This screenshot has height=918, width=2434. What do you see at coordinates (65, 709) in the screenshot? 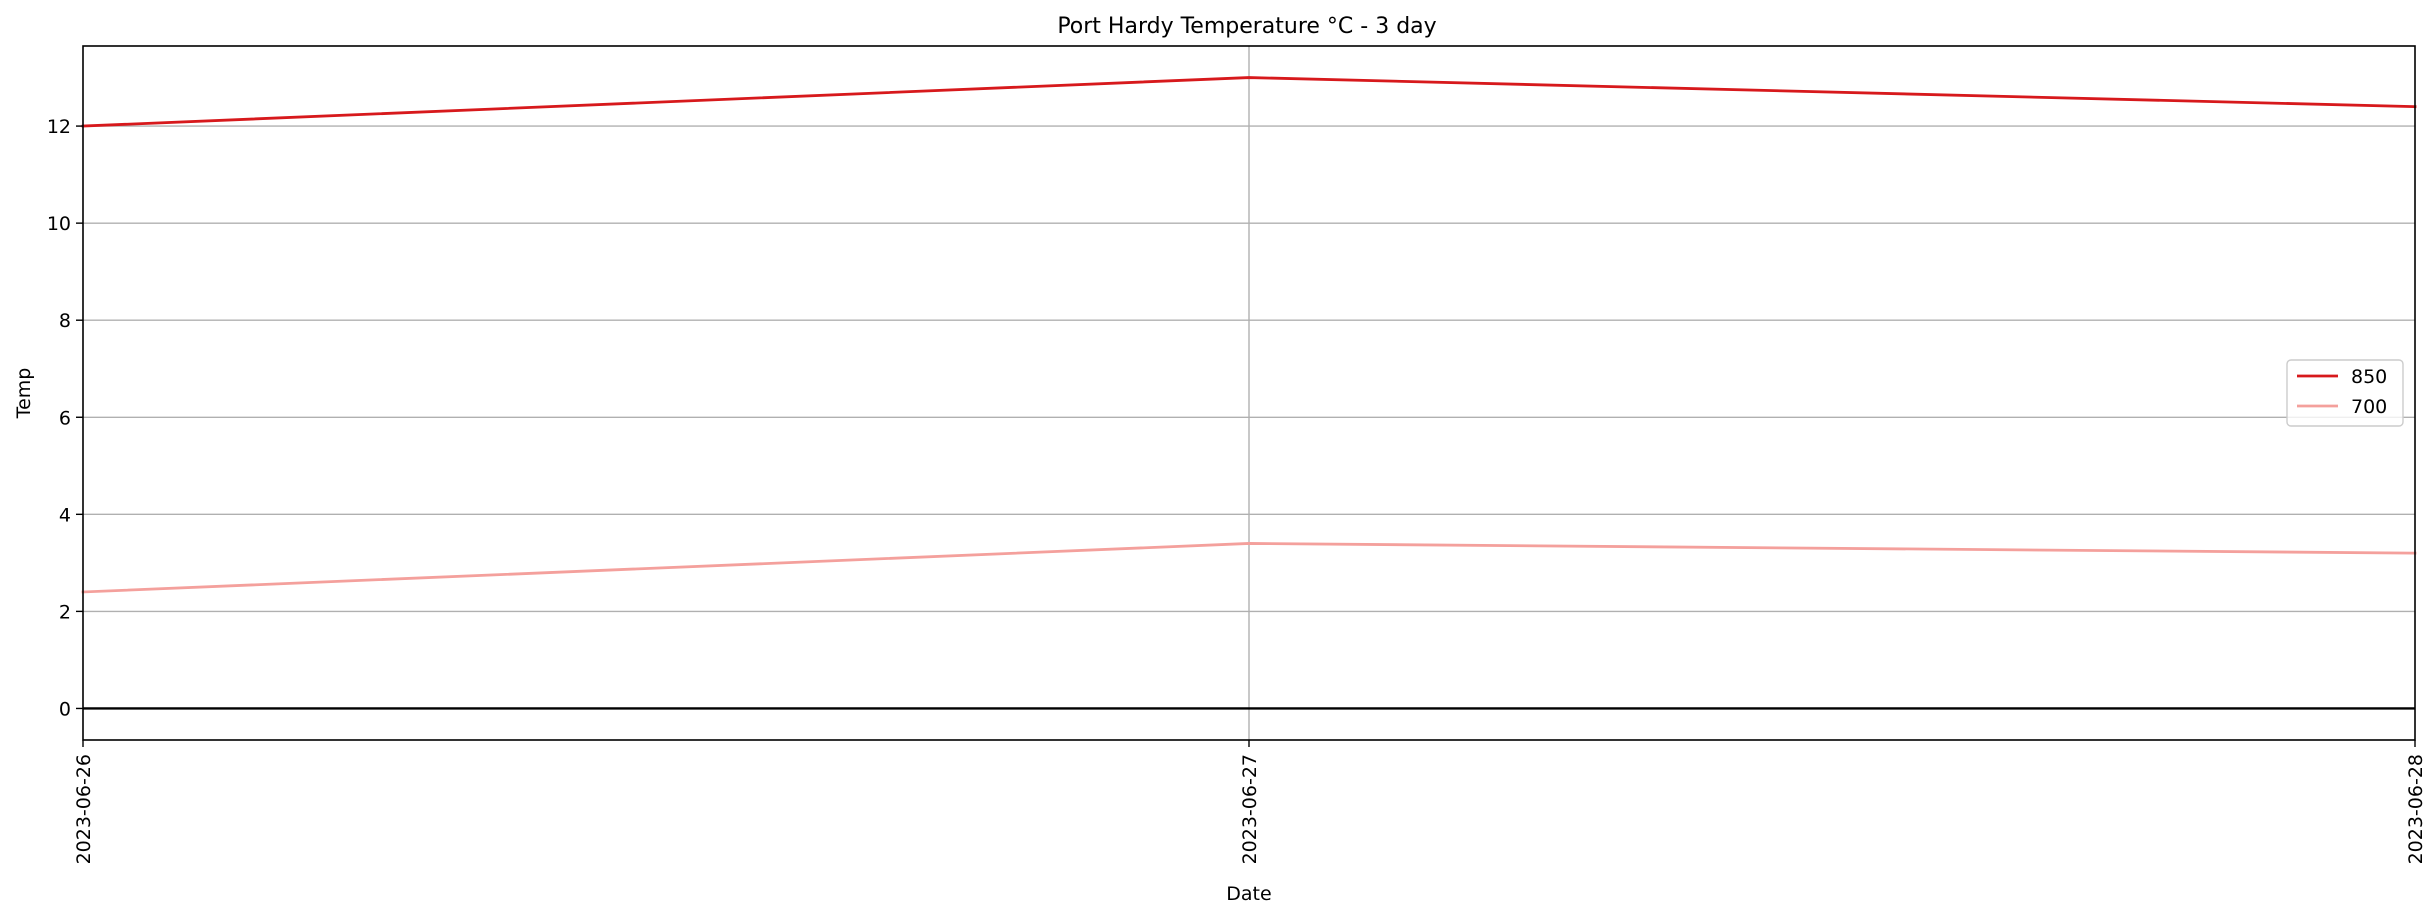
I see `y-tick-label: 0` at bounding box center [65, 709].